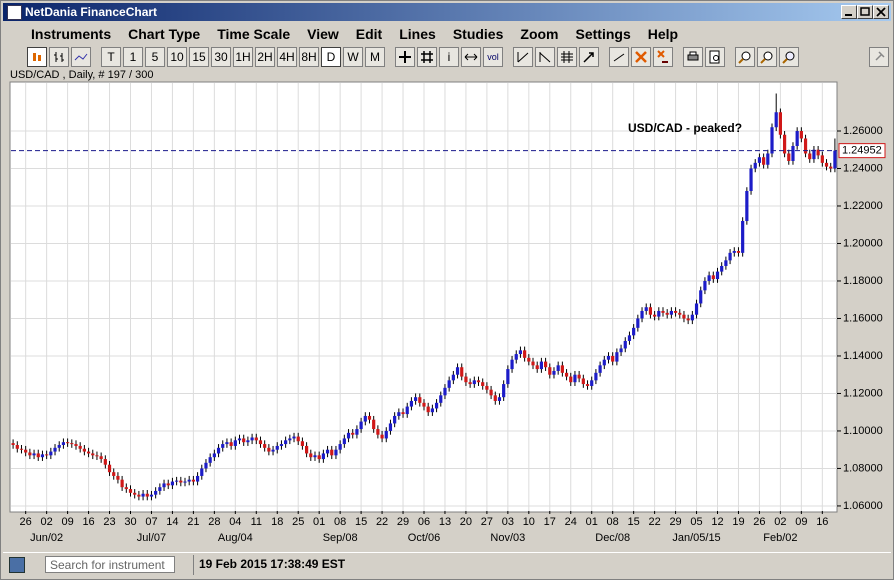 The width and height of the screenshot is (894, 580). What do you see at coordinates (523, 57) in the screenshot?
I see `trend-line-button` at bounding box center [523, 57].